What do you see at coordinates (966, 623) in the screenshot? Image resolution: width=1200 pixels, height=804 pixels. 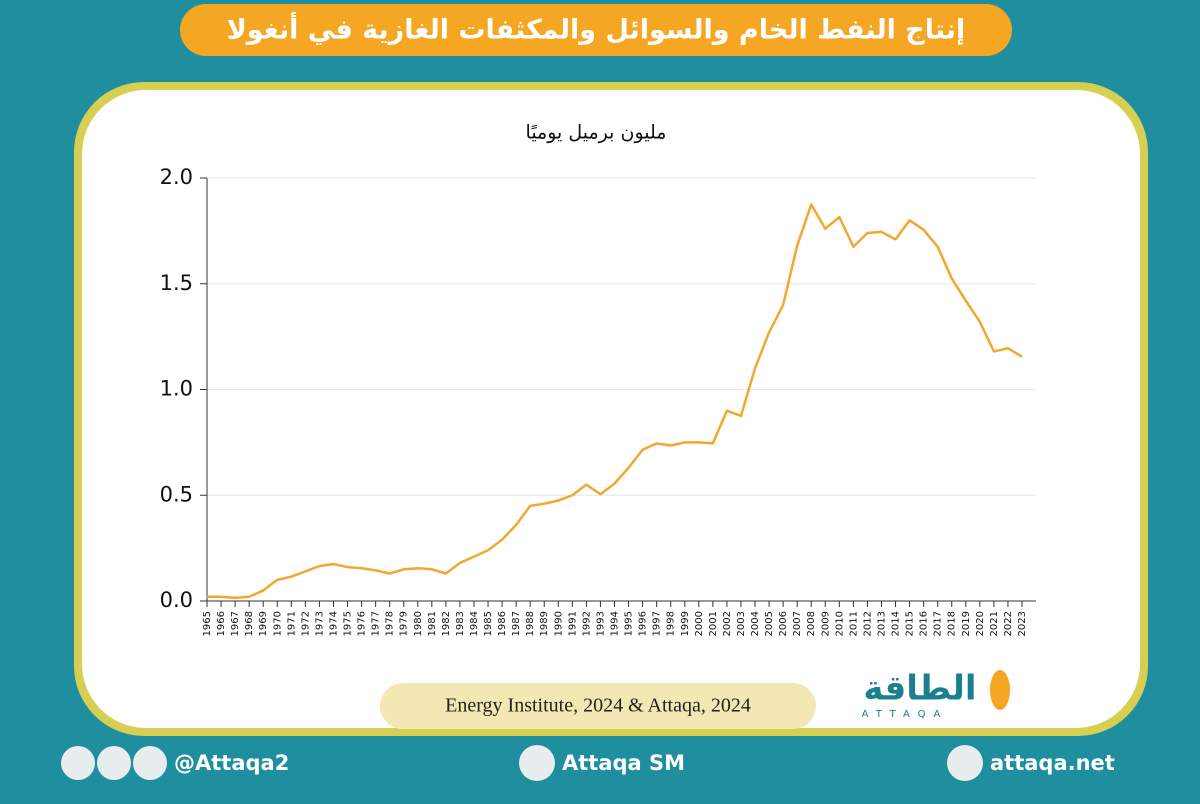 I see `x-tick-label: 2019` at bounding box center [966, 623].